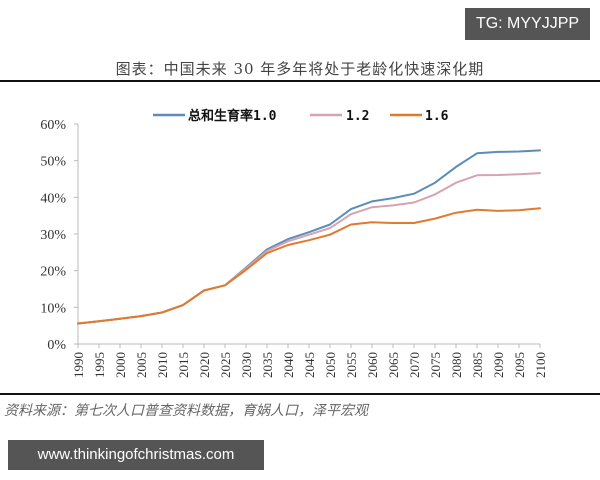 The width and height of the screenshot is (600, 480). What do you see at coordinates (53, 235) in the screenshot?
I see `y-tick-label: 30%` at bounding box center [53, 235].